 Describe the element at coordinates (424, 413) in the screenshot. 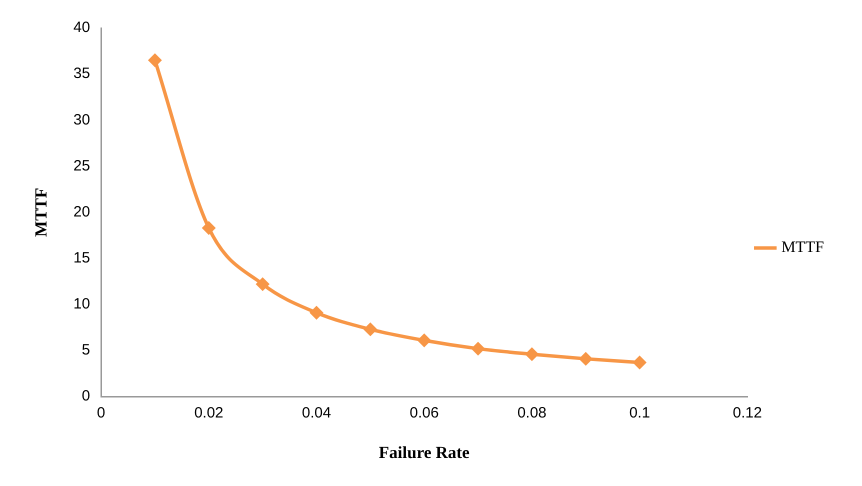

I see `x-tick-label: 0.06` at that location.